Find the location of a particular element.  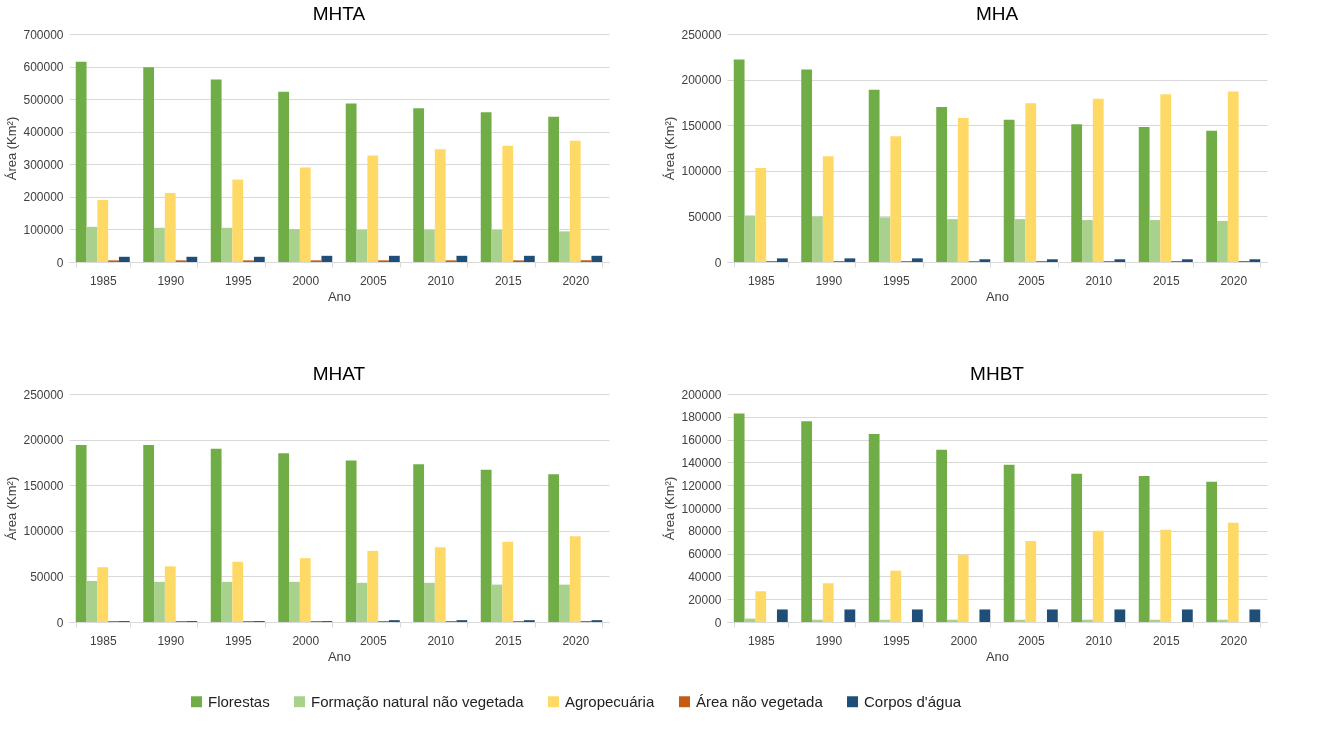

y-tick-label: 500000 is located at coordinates (43, 99).